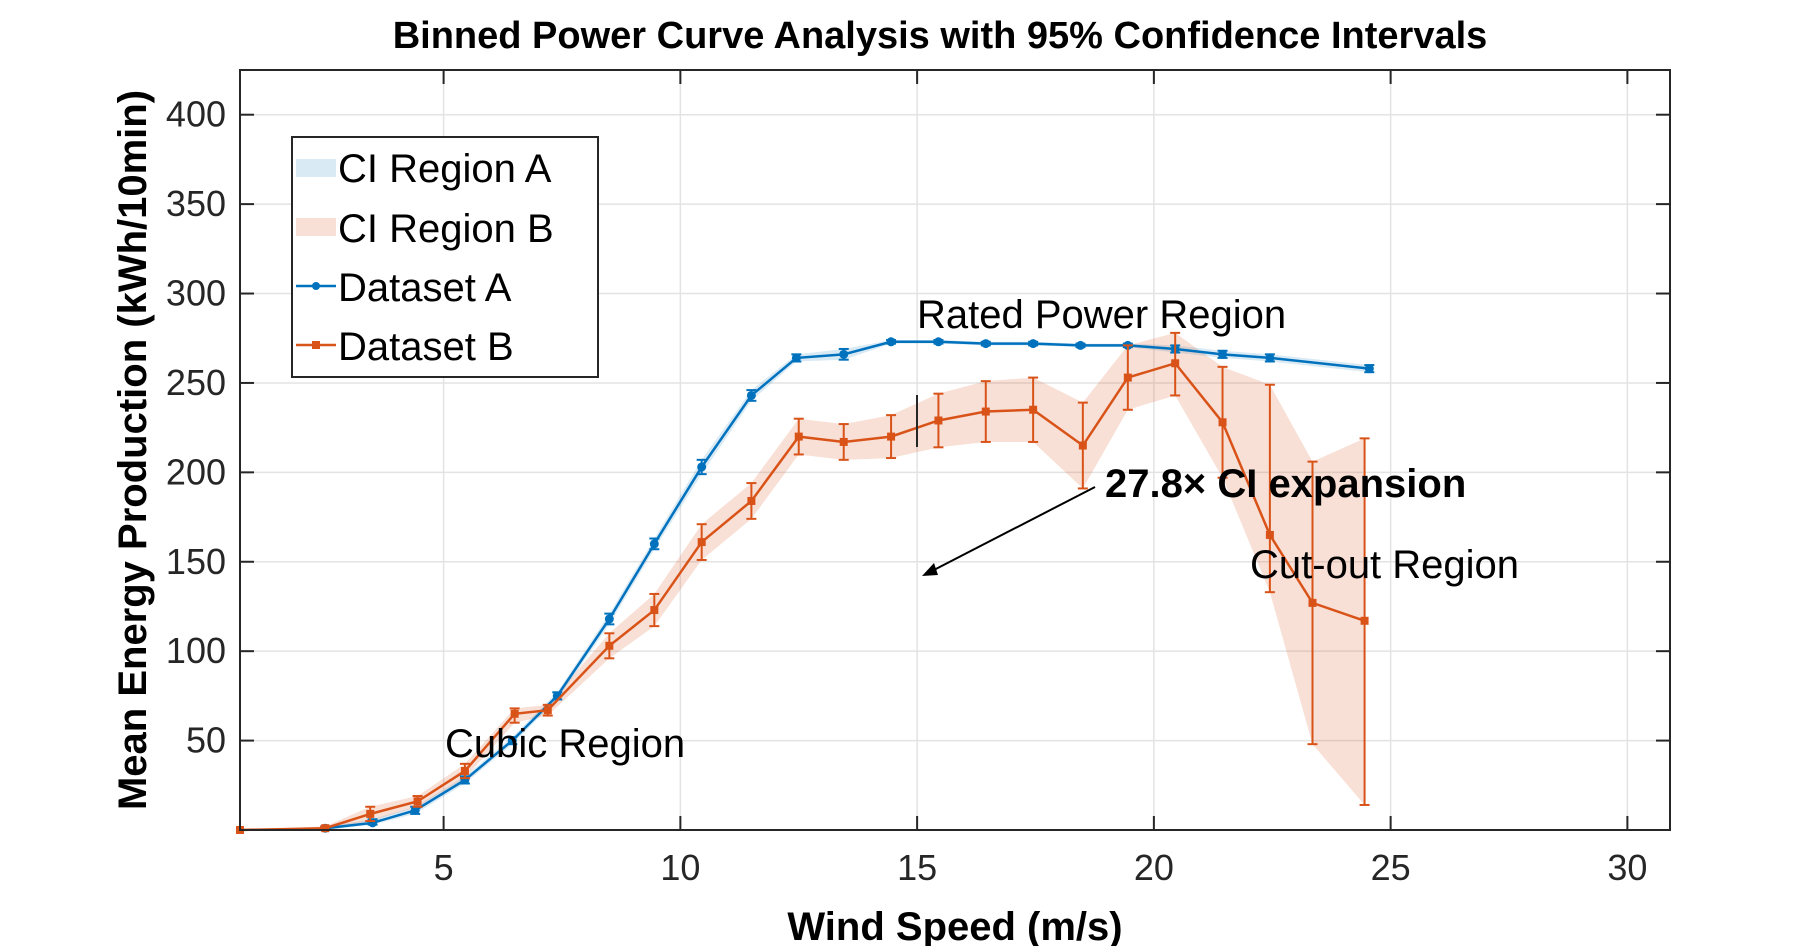 Image resolution: width=1818 pixels, height=946 pixels. Describe the element at coordinates (196, 293) in the screenshot. I see `y-tick-label: 300` at that location.